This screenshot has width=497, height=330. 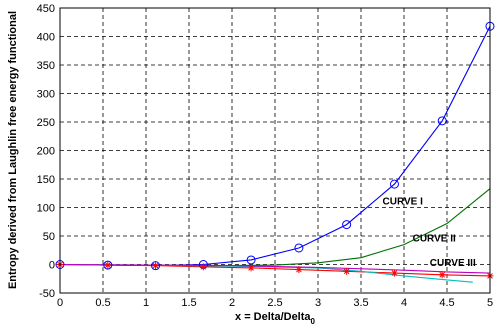 I want to click on x-tick-label: 0.5, so click(x=102, y=303).